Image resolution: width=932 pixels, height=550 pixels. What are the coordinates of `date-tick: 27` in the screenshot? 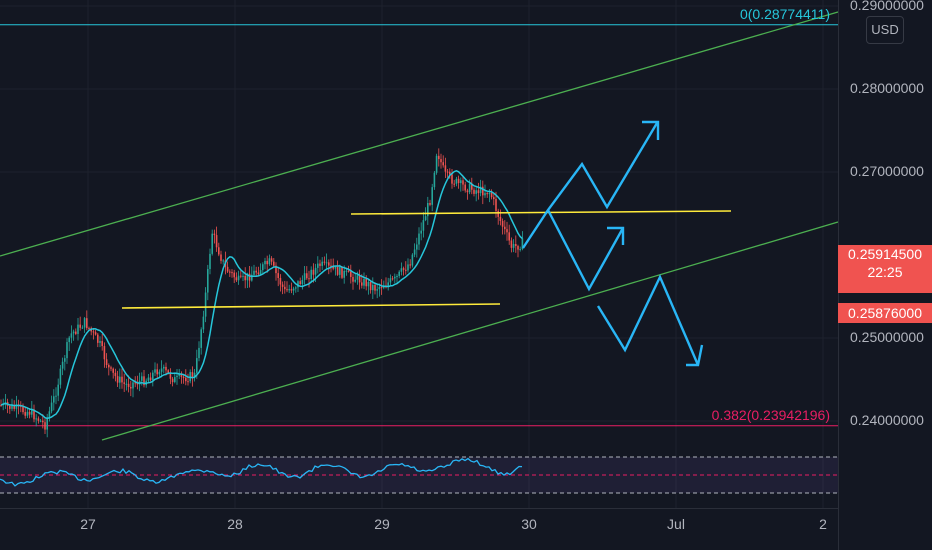 It's located at (88, 524).